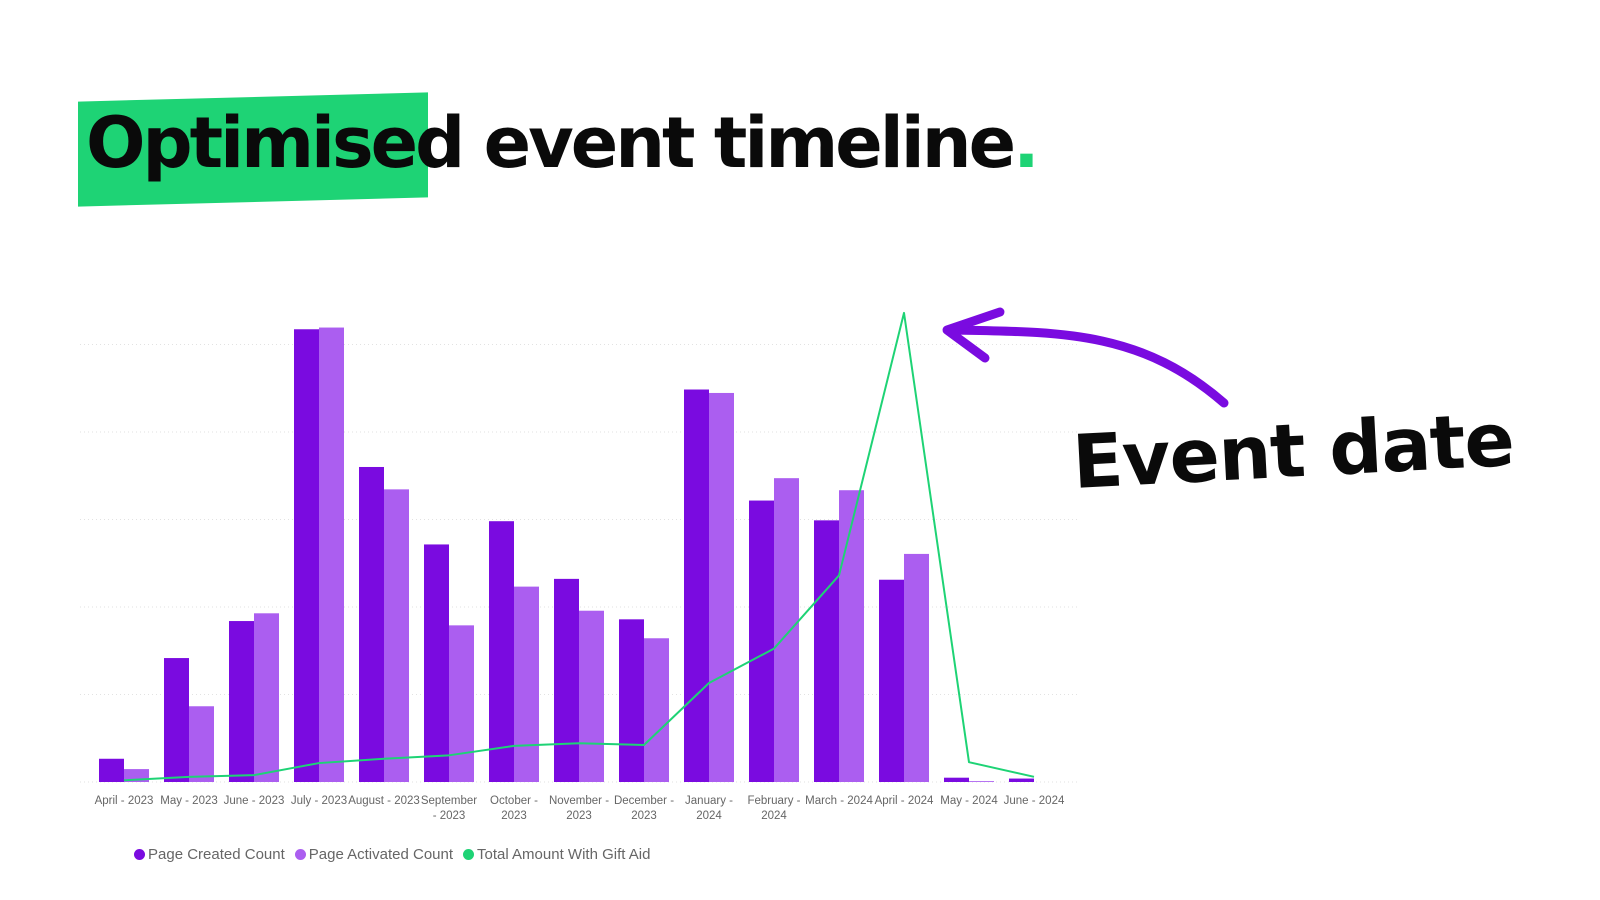 Image resolution: width=1600 pixels, height=900 pixels. Describe the element at coordinates (644, 808) in the screenshot. I see `x-tick-label: December -2023` at that location.